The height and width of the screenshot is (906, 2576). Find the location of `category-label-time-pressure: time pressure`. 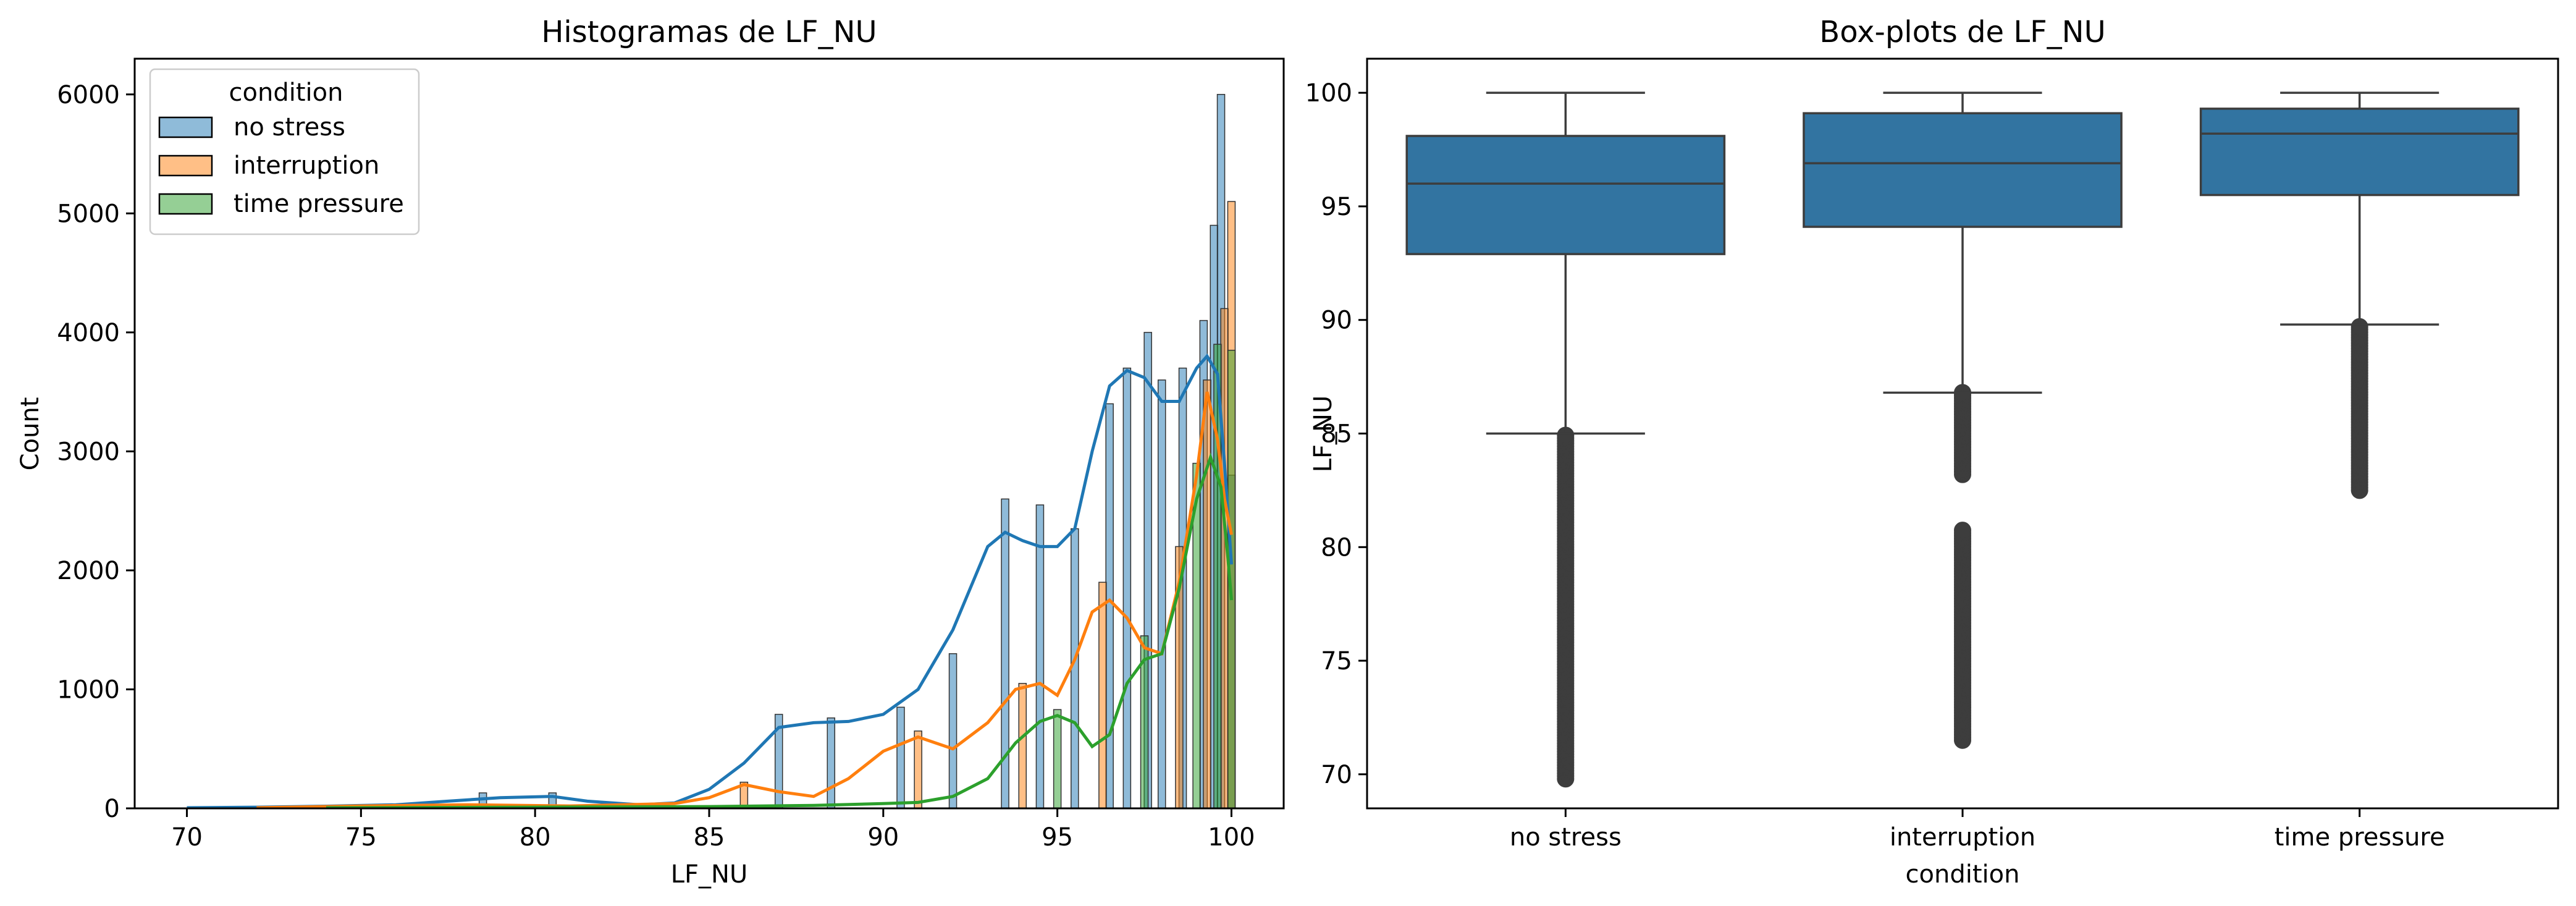

category-label-time-pressure: time pressure is located at coordinates (2360, 837).